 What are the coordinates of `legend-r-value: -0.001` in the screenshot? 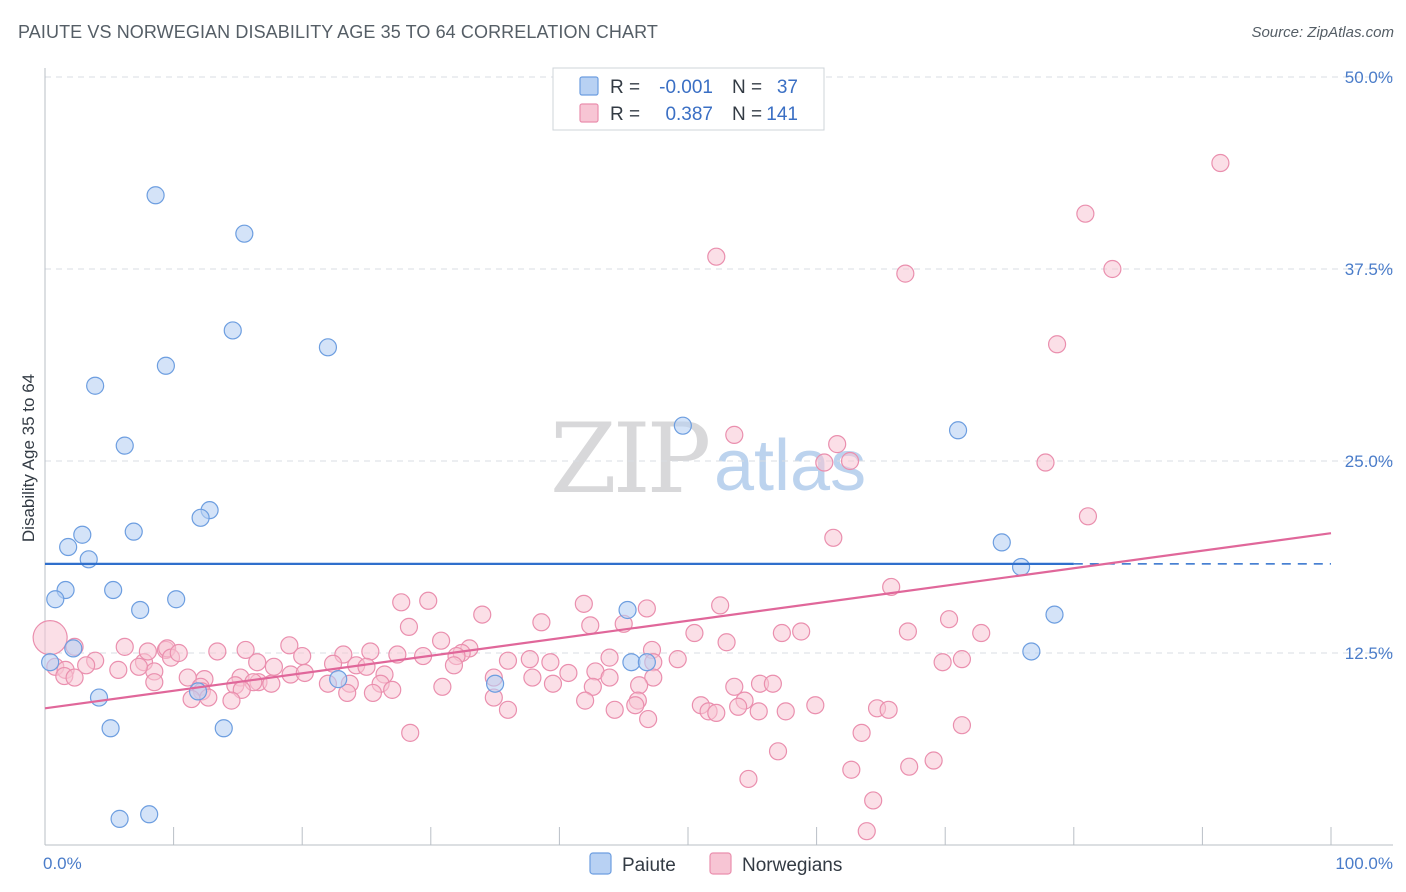 It's located at (686, 87).